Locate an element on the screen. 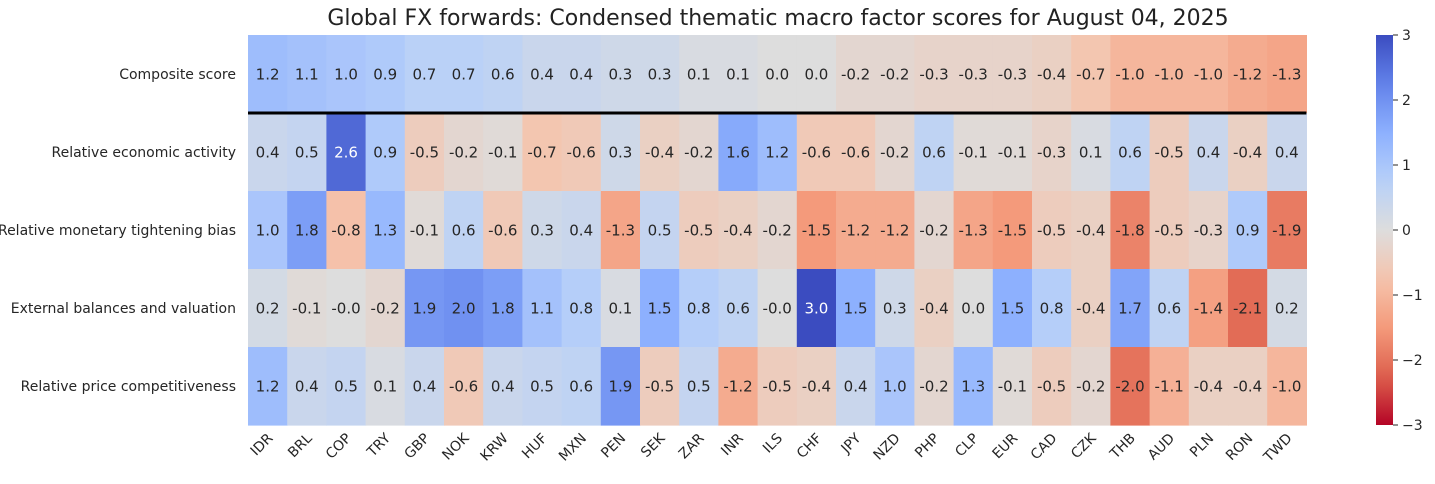  colorbar-tick-label: 0 is located at coordinates (1406, 231).